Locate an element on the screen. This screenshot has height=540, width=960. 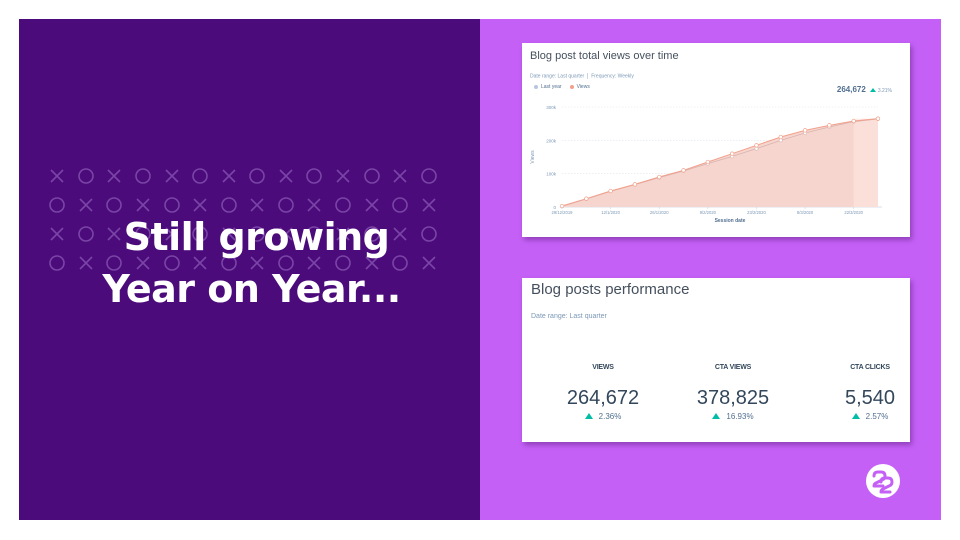
svg-text: 8/3/2020 is located at coordinates (805, 212).